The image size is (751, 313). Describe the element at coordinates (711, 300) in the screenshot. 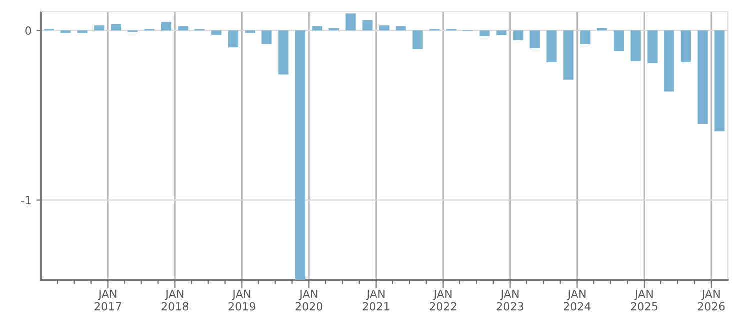

I see `x-tick-label: JAN 2026` at that location.